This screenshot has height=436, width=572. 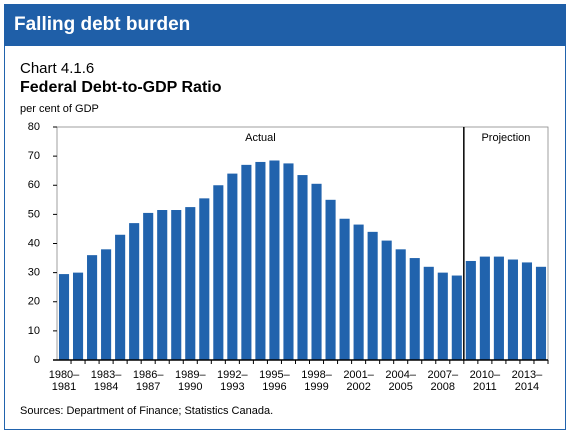 I want to click on x-tick-label: 1989–1990, so click(x=190, y=381).